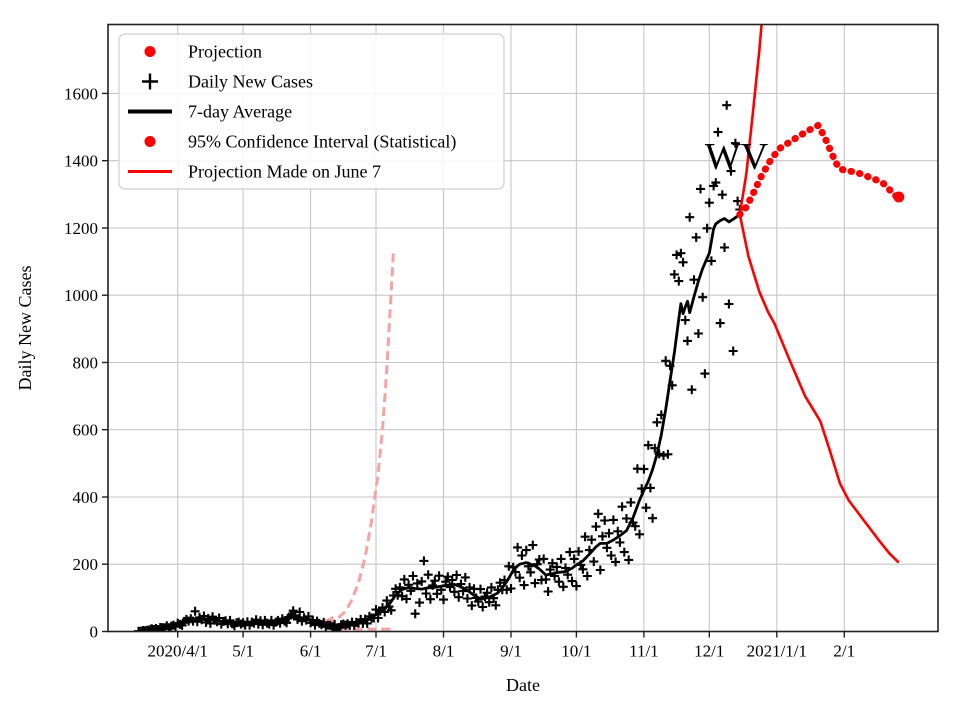 The height and width of the screenshot is (720, 960). What do you see at coordinates (311, 651) in the screenshot?
I see `x-tick-label: 6/1` at bounding box center [311, 651].